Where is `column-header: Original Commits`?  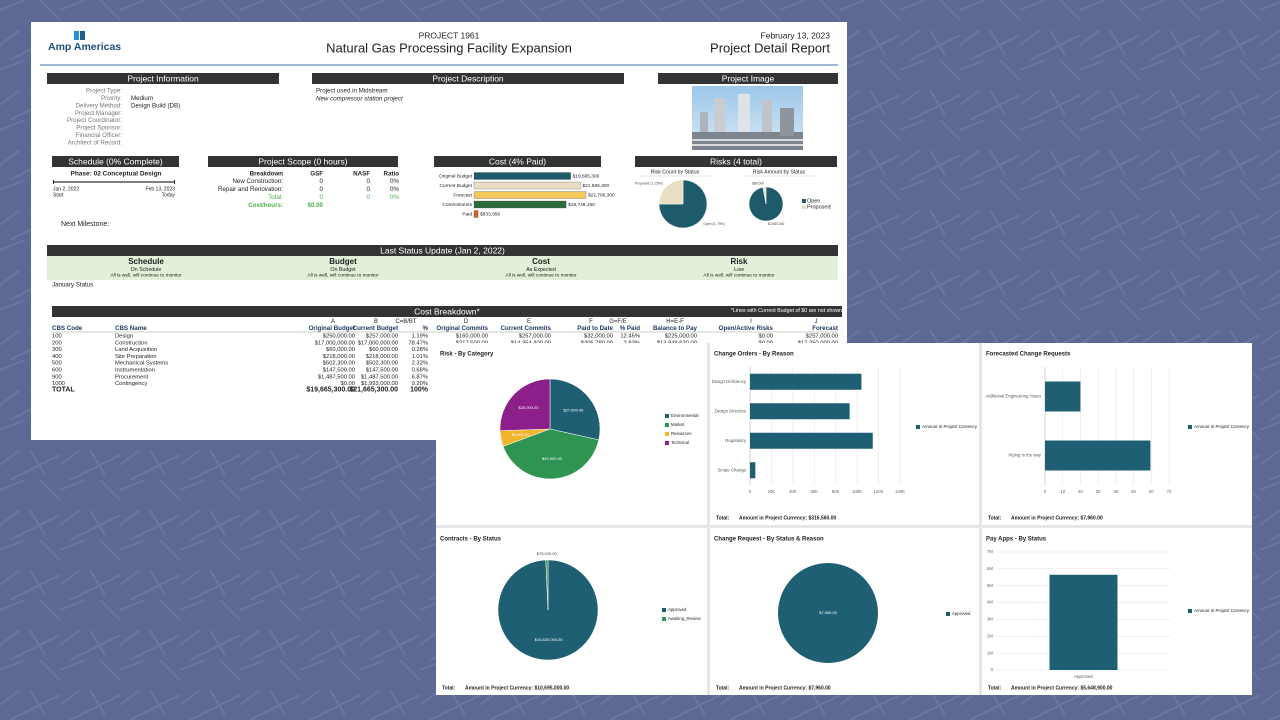
column-header: Original Commits is located at coordinates (462, 328).